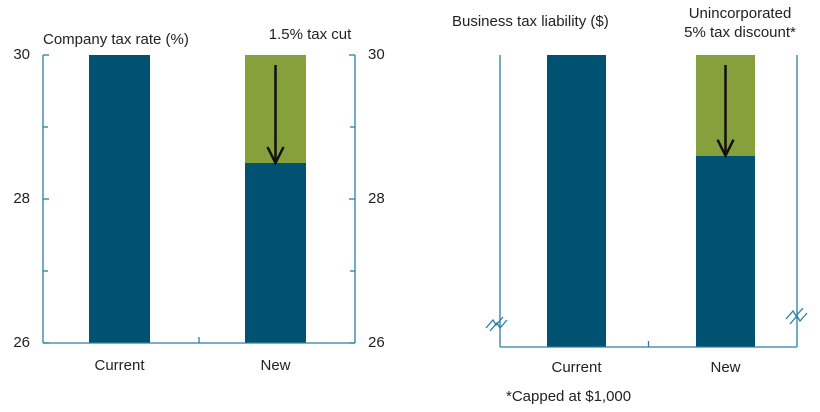  I want to click on annotation: 5% tax discount*, so click(740, 32).